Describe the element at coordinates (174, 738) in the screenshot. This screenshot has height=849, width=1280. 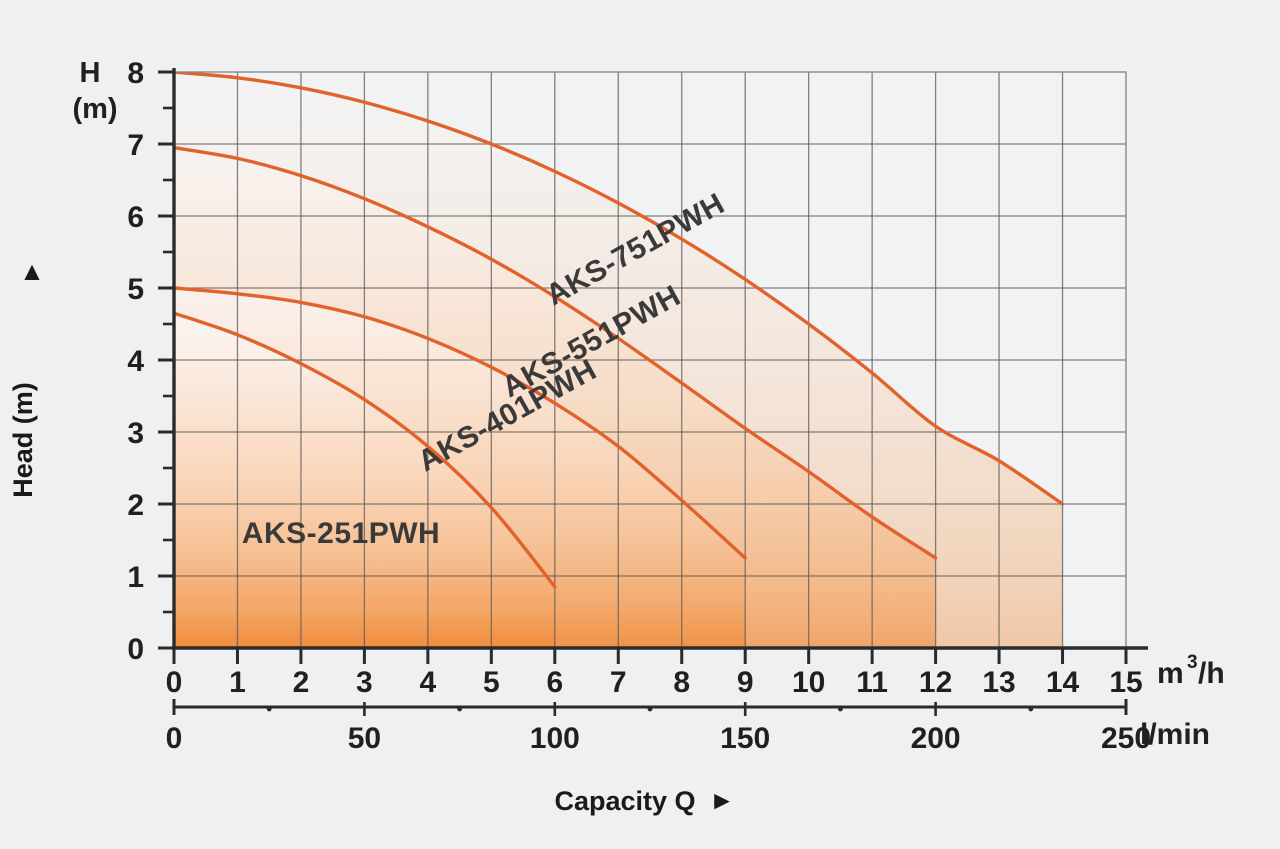
I see `lmin-tick-label: 0` at that location.